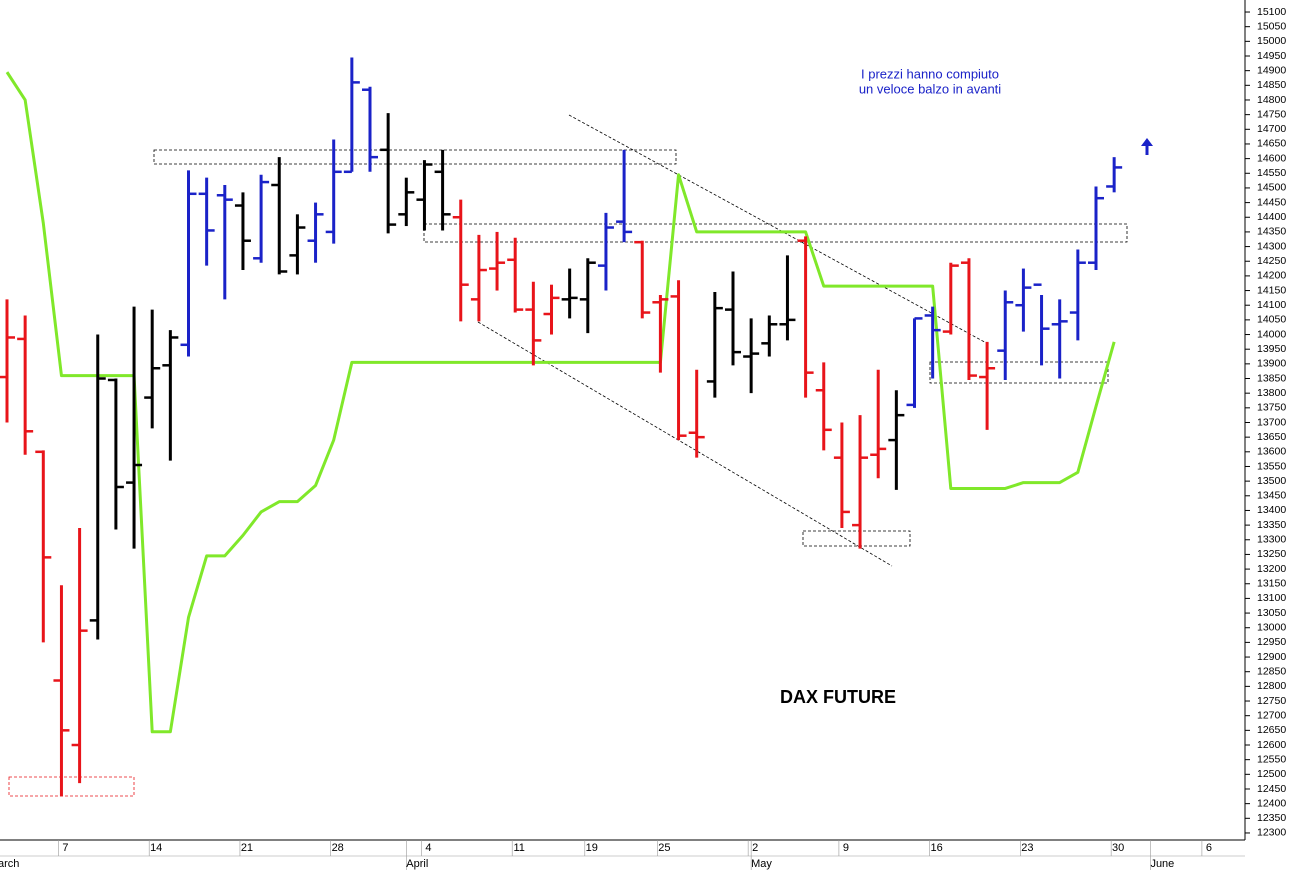 The image size is (1293, 870). What do you see at coordinates (9, 864) in the screenshot?
I see `month-label: March` at bounding box center [9, 864].